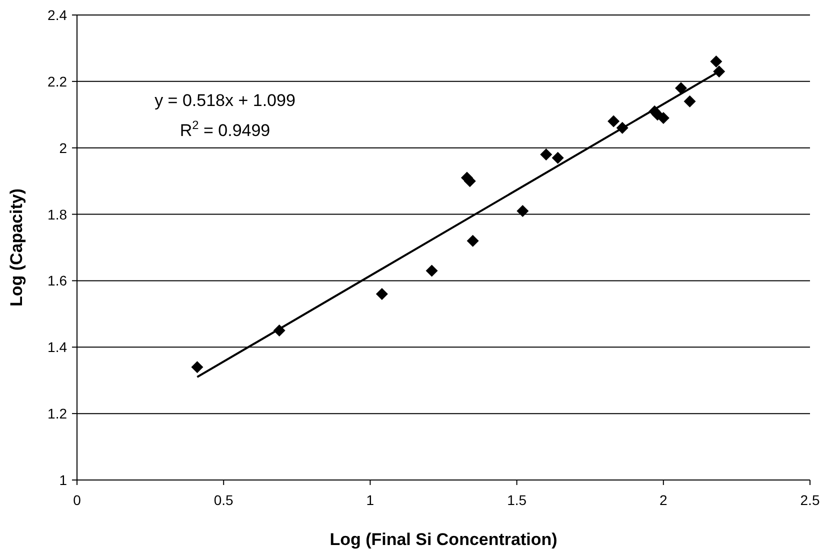 The width and height of the screenshot is (828, 554). What do you see at coordinates (225, 129) in the screenshot?
I see `annotation: R$^{2}$ = 0.9499` at bounding box center [225, 129].